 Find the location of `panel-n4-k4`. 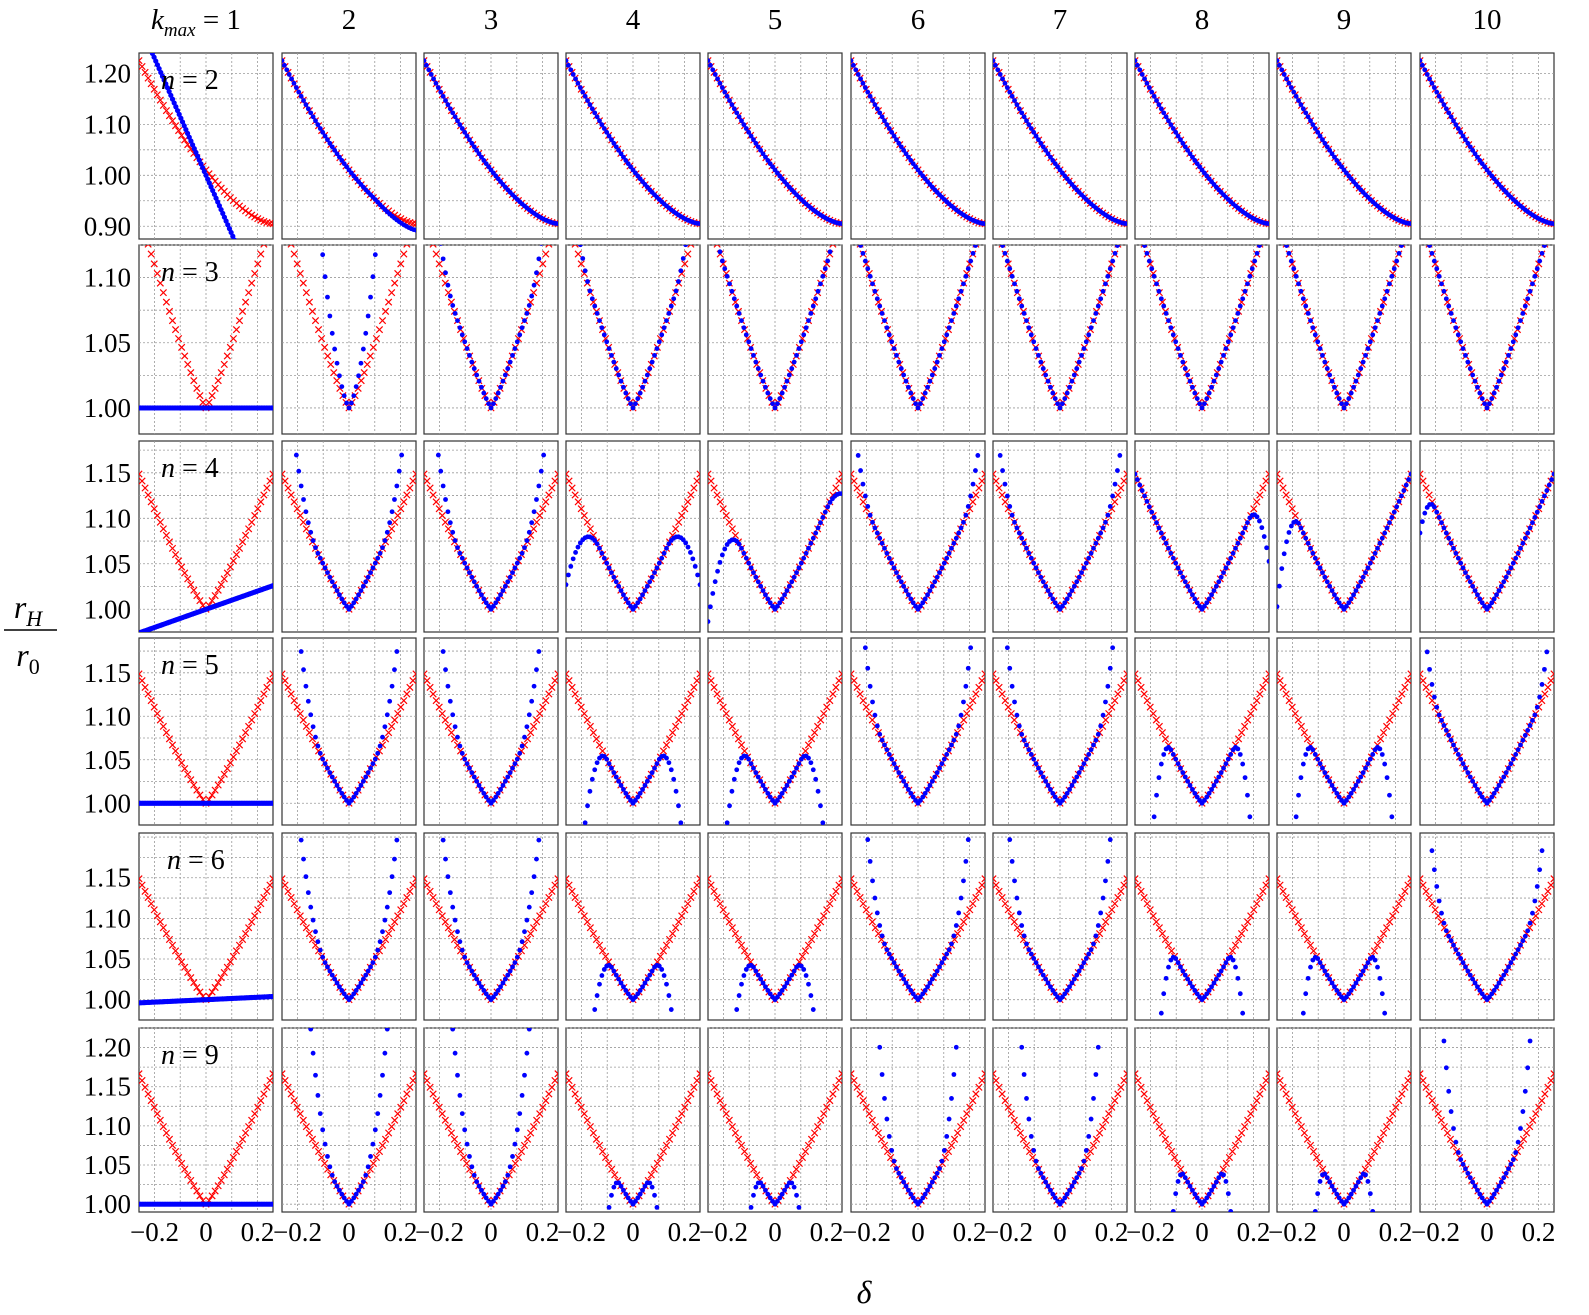

panel-n4-k4 is located at coordinates (633, 536).